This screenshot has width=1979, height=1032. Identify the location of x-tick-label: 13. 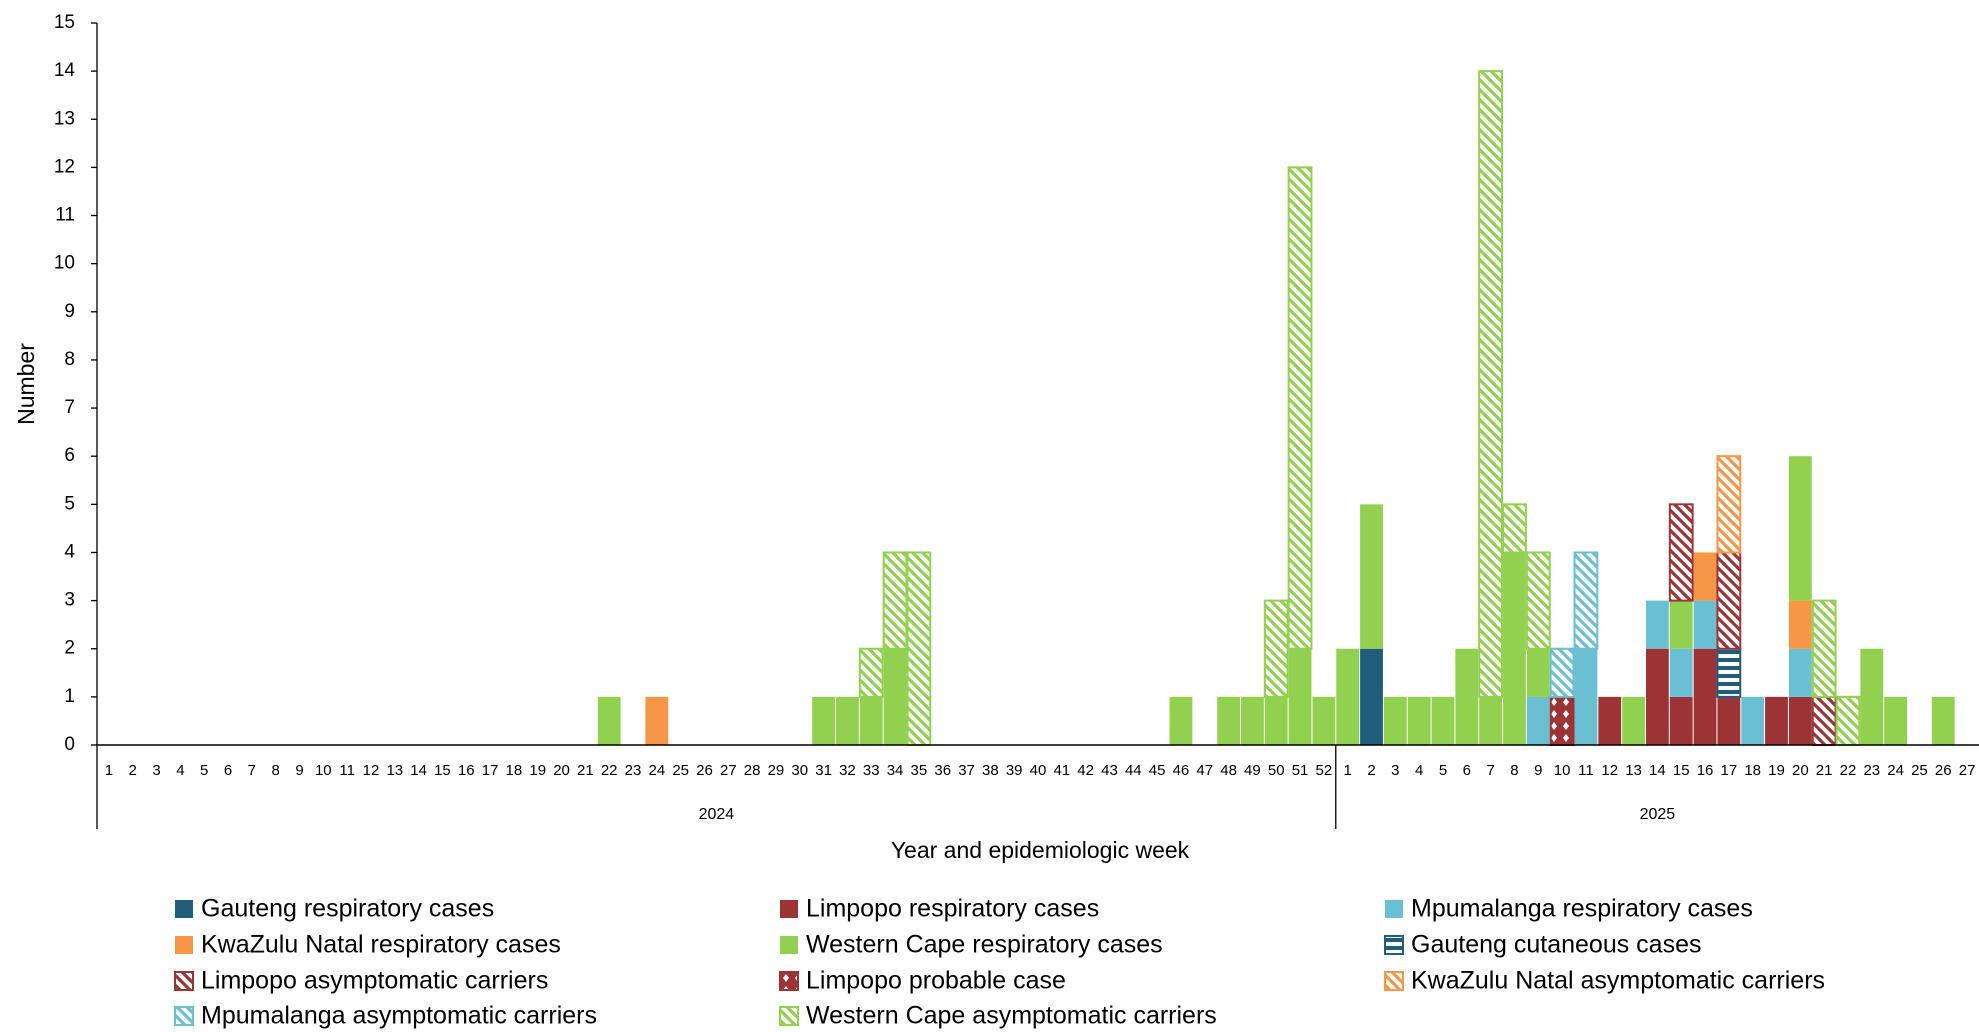
(394, 770).